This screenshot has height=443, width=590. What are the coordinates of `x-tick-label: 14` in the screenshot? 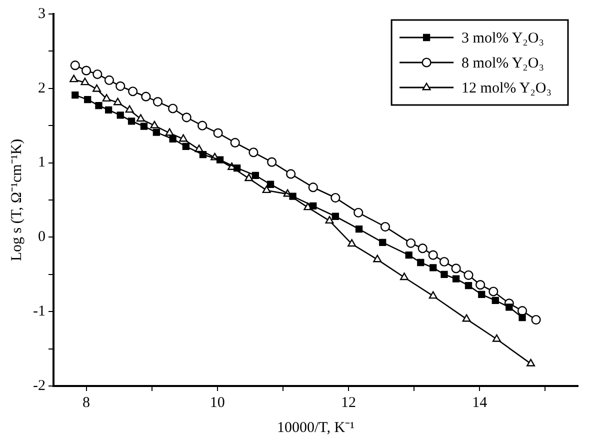 It's located at (480, 402).